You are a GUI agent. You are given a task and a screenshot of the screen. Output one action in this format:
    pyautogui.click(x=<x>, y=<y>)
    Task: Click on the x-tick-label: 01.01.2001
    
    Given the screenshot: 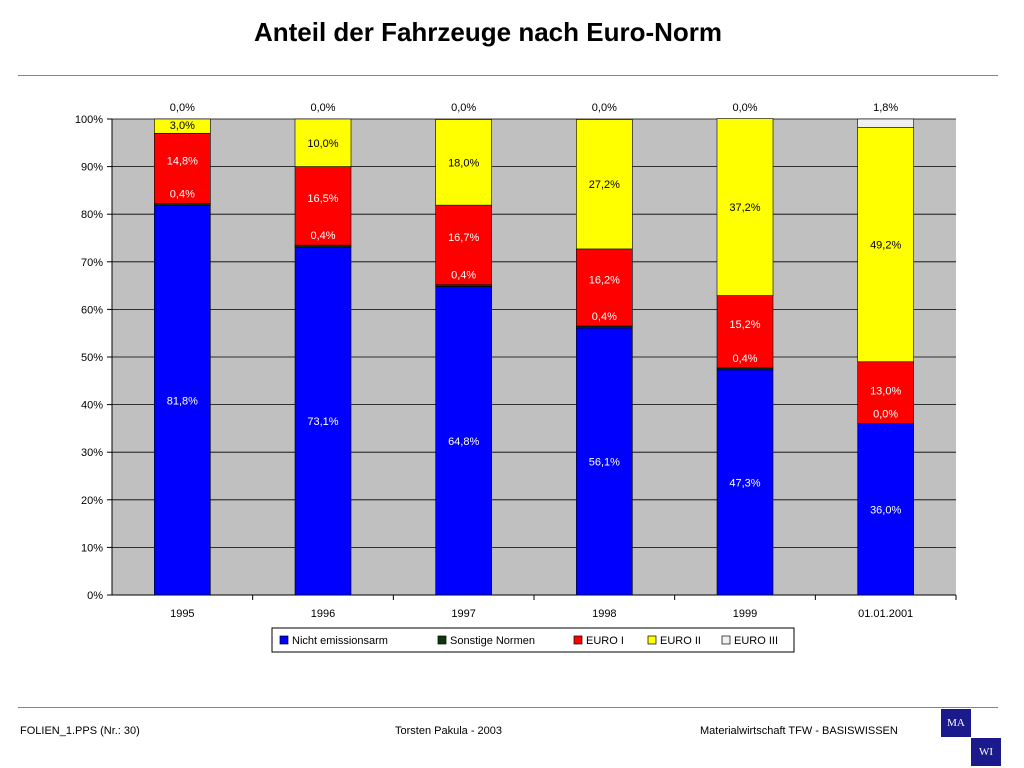 What is the action you would take?
    pyautogui.click(x=885, y=614)
    